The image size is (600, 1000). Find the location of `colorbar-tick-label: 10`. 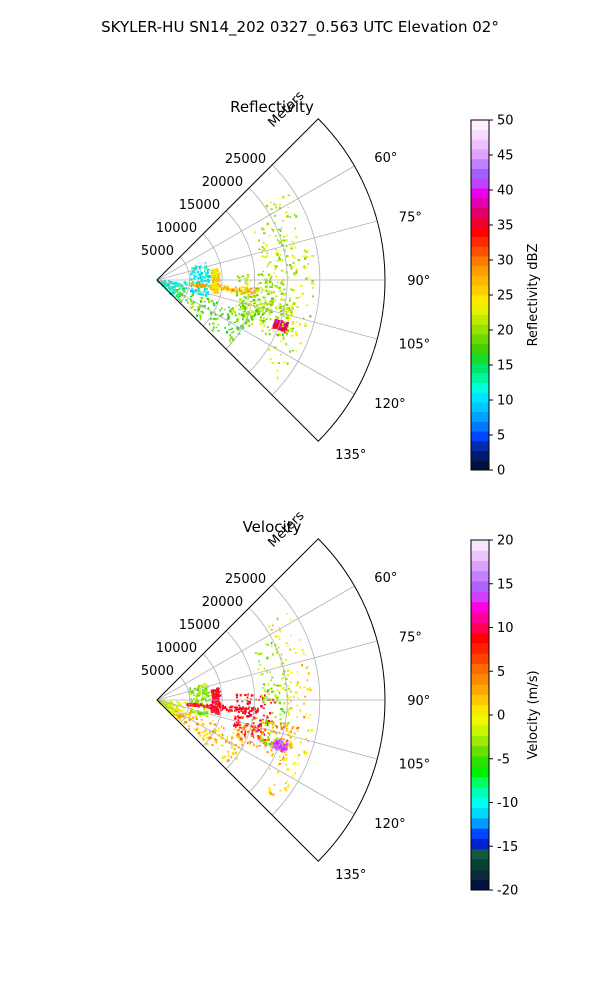

colorbar-tick-label: 10 is located at coordinates (505, 628).